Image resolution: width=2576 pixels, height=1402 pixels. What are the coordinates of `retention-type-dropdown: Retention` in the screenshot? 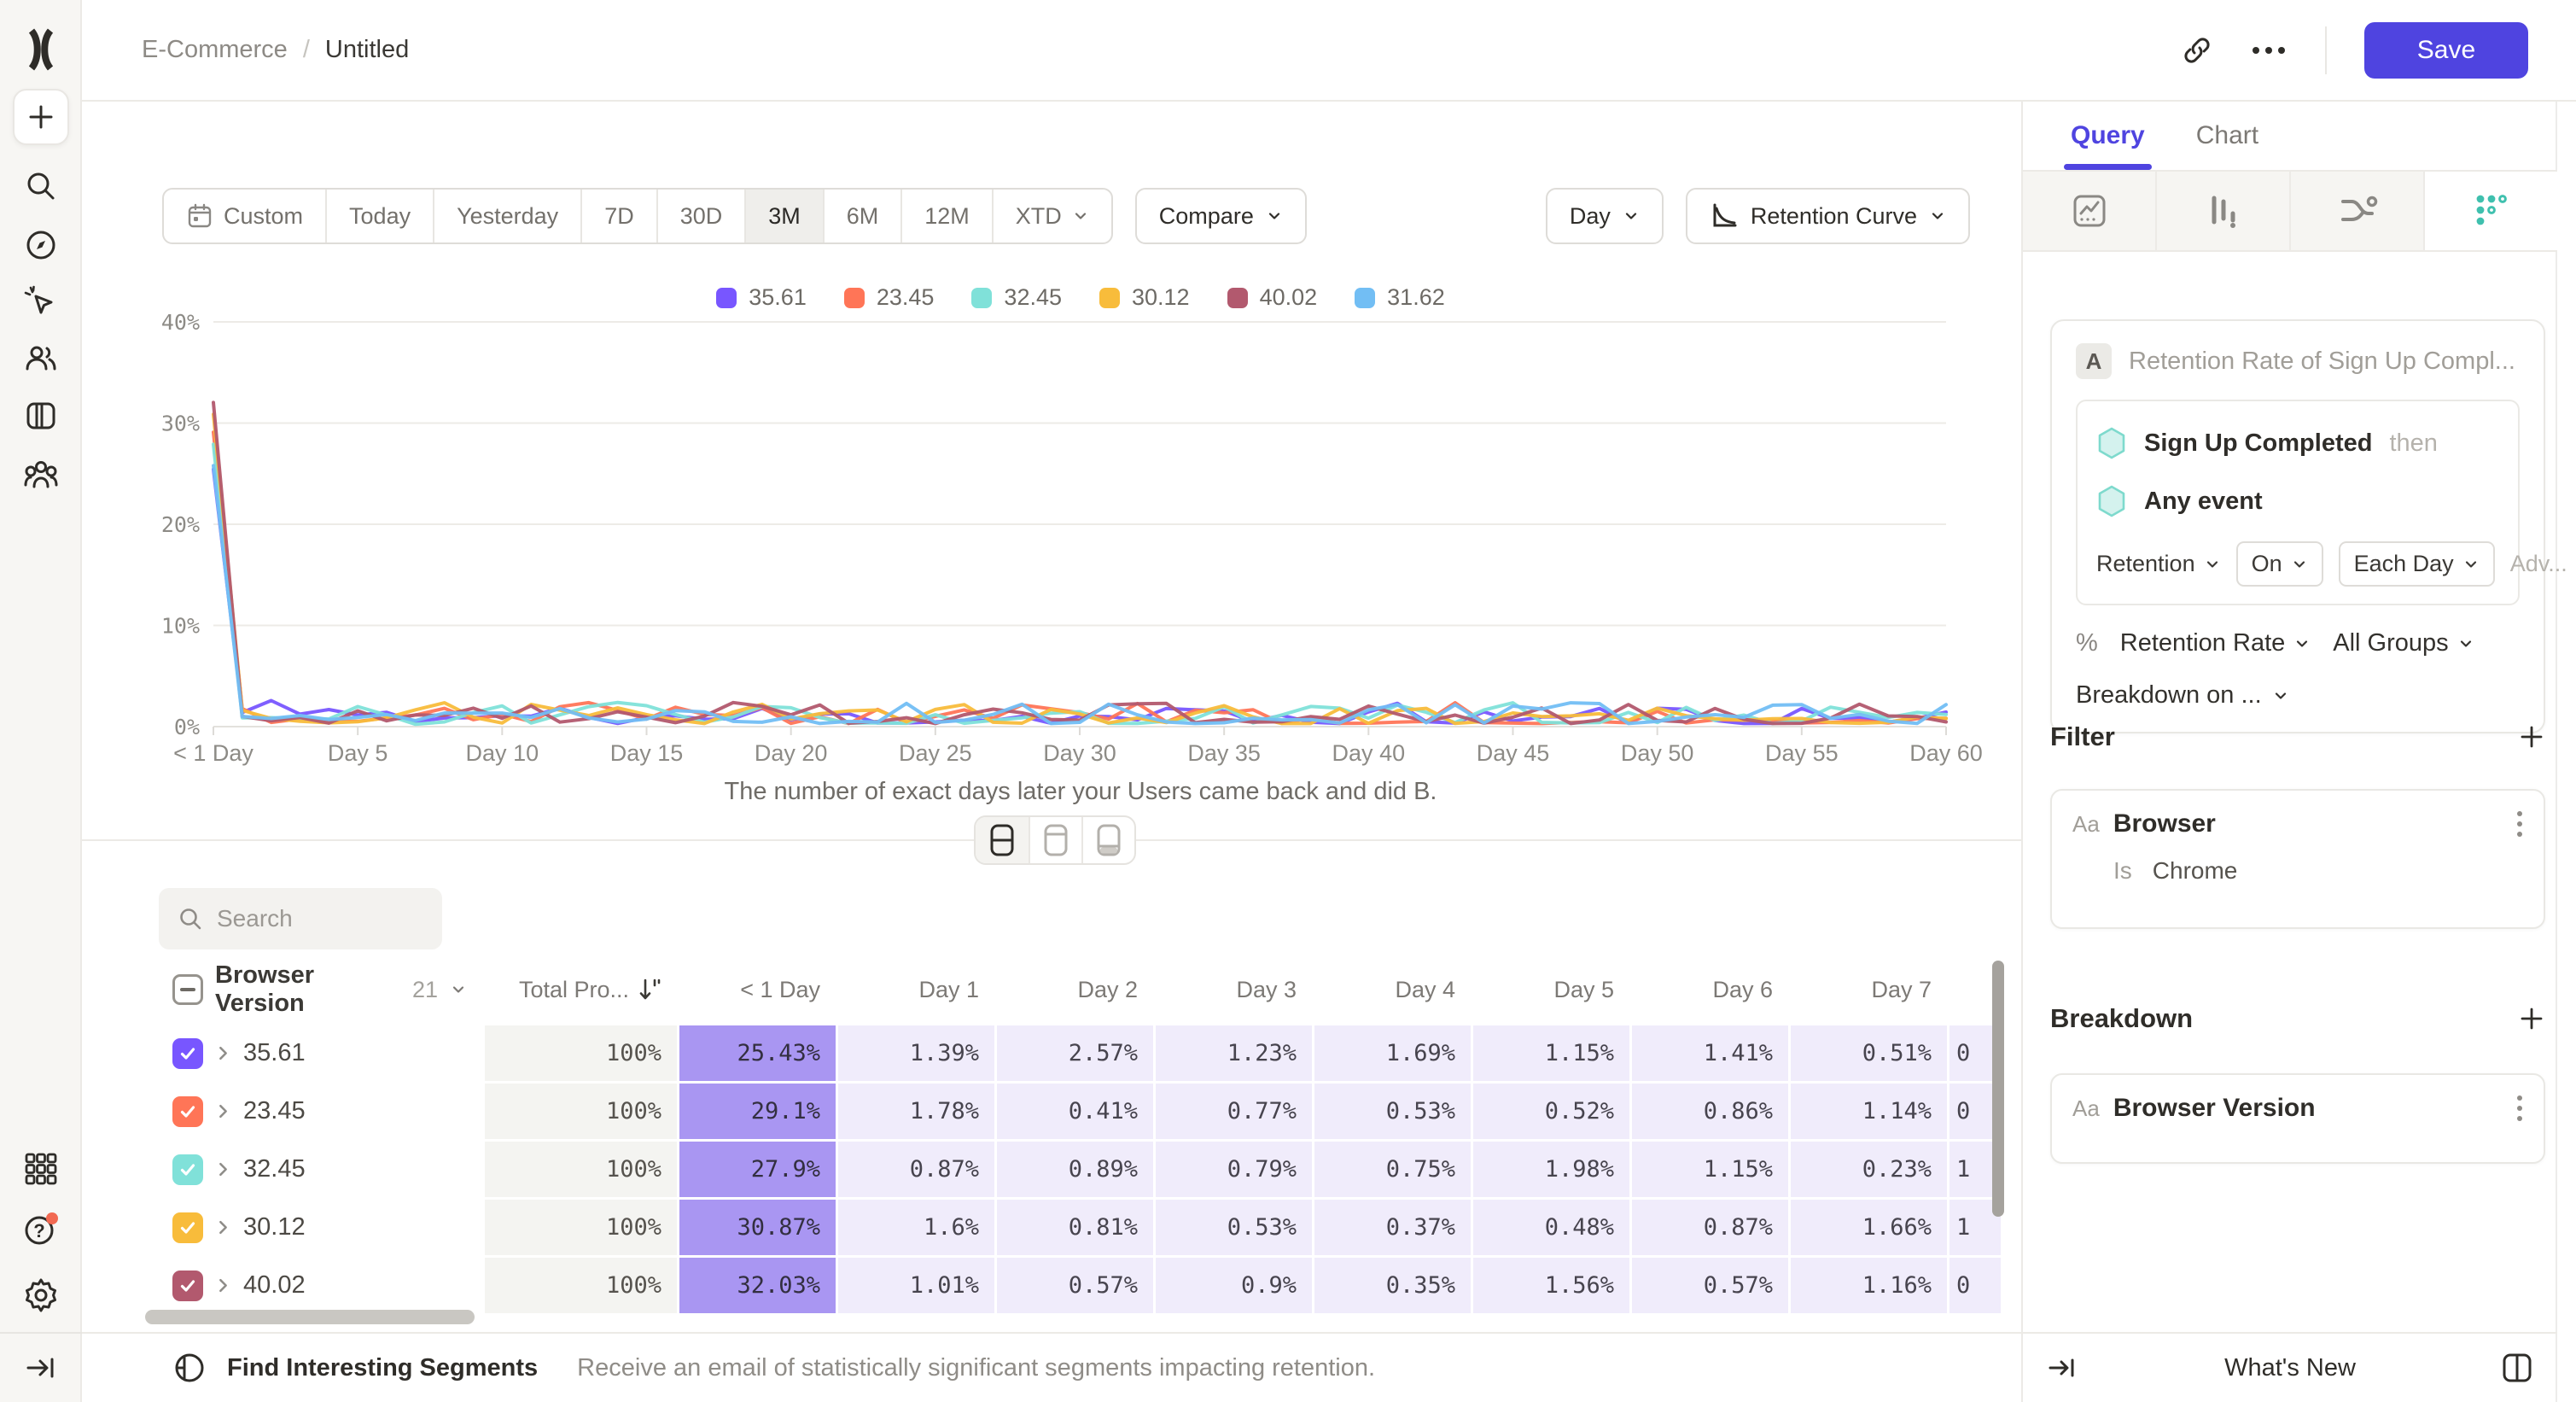 It's located at (2158, 564).